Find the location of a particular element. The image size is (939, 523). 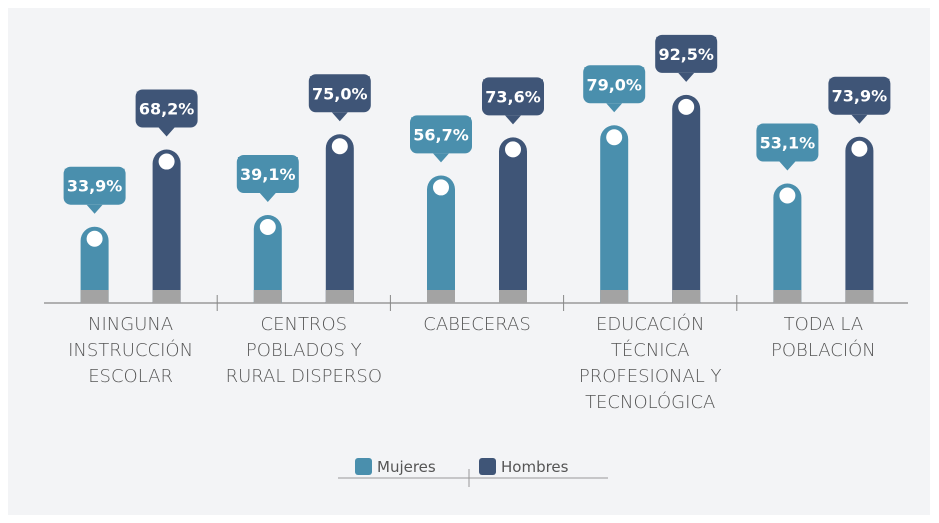

x-tick-line: EDUCACIÓN is located at coordinates (650, 324).